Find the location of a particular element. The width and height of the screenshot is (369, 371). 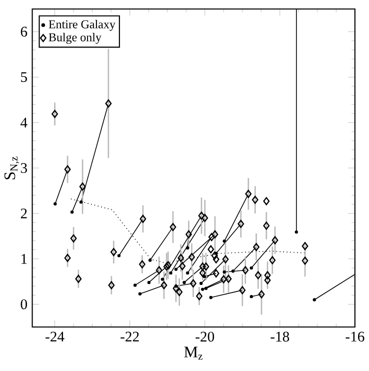

y-tick-label: 4 is located at coordinates (24, 123).